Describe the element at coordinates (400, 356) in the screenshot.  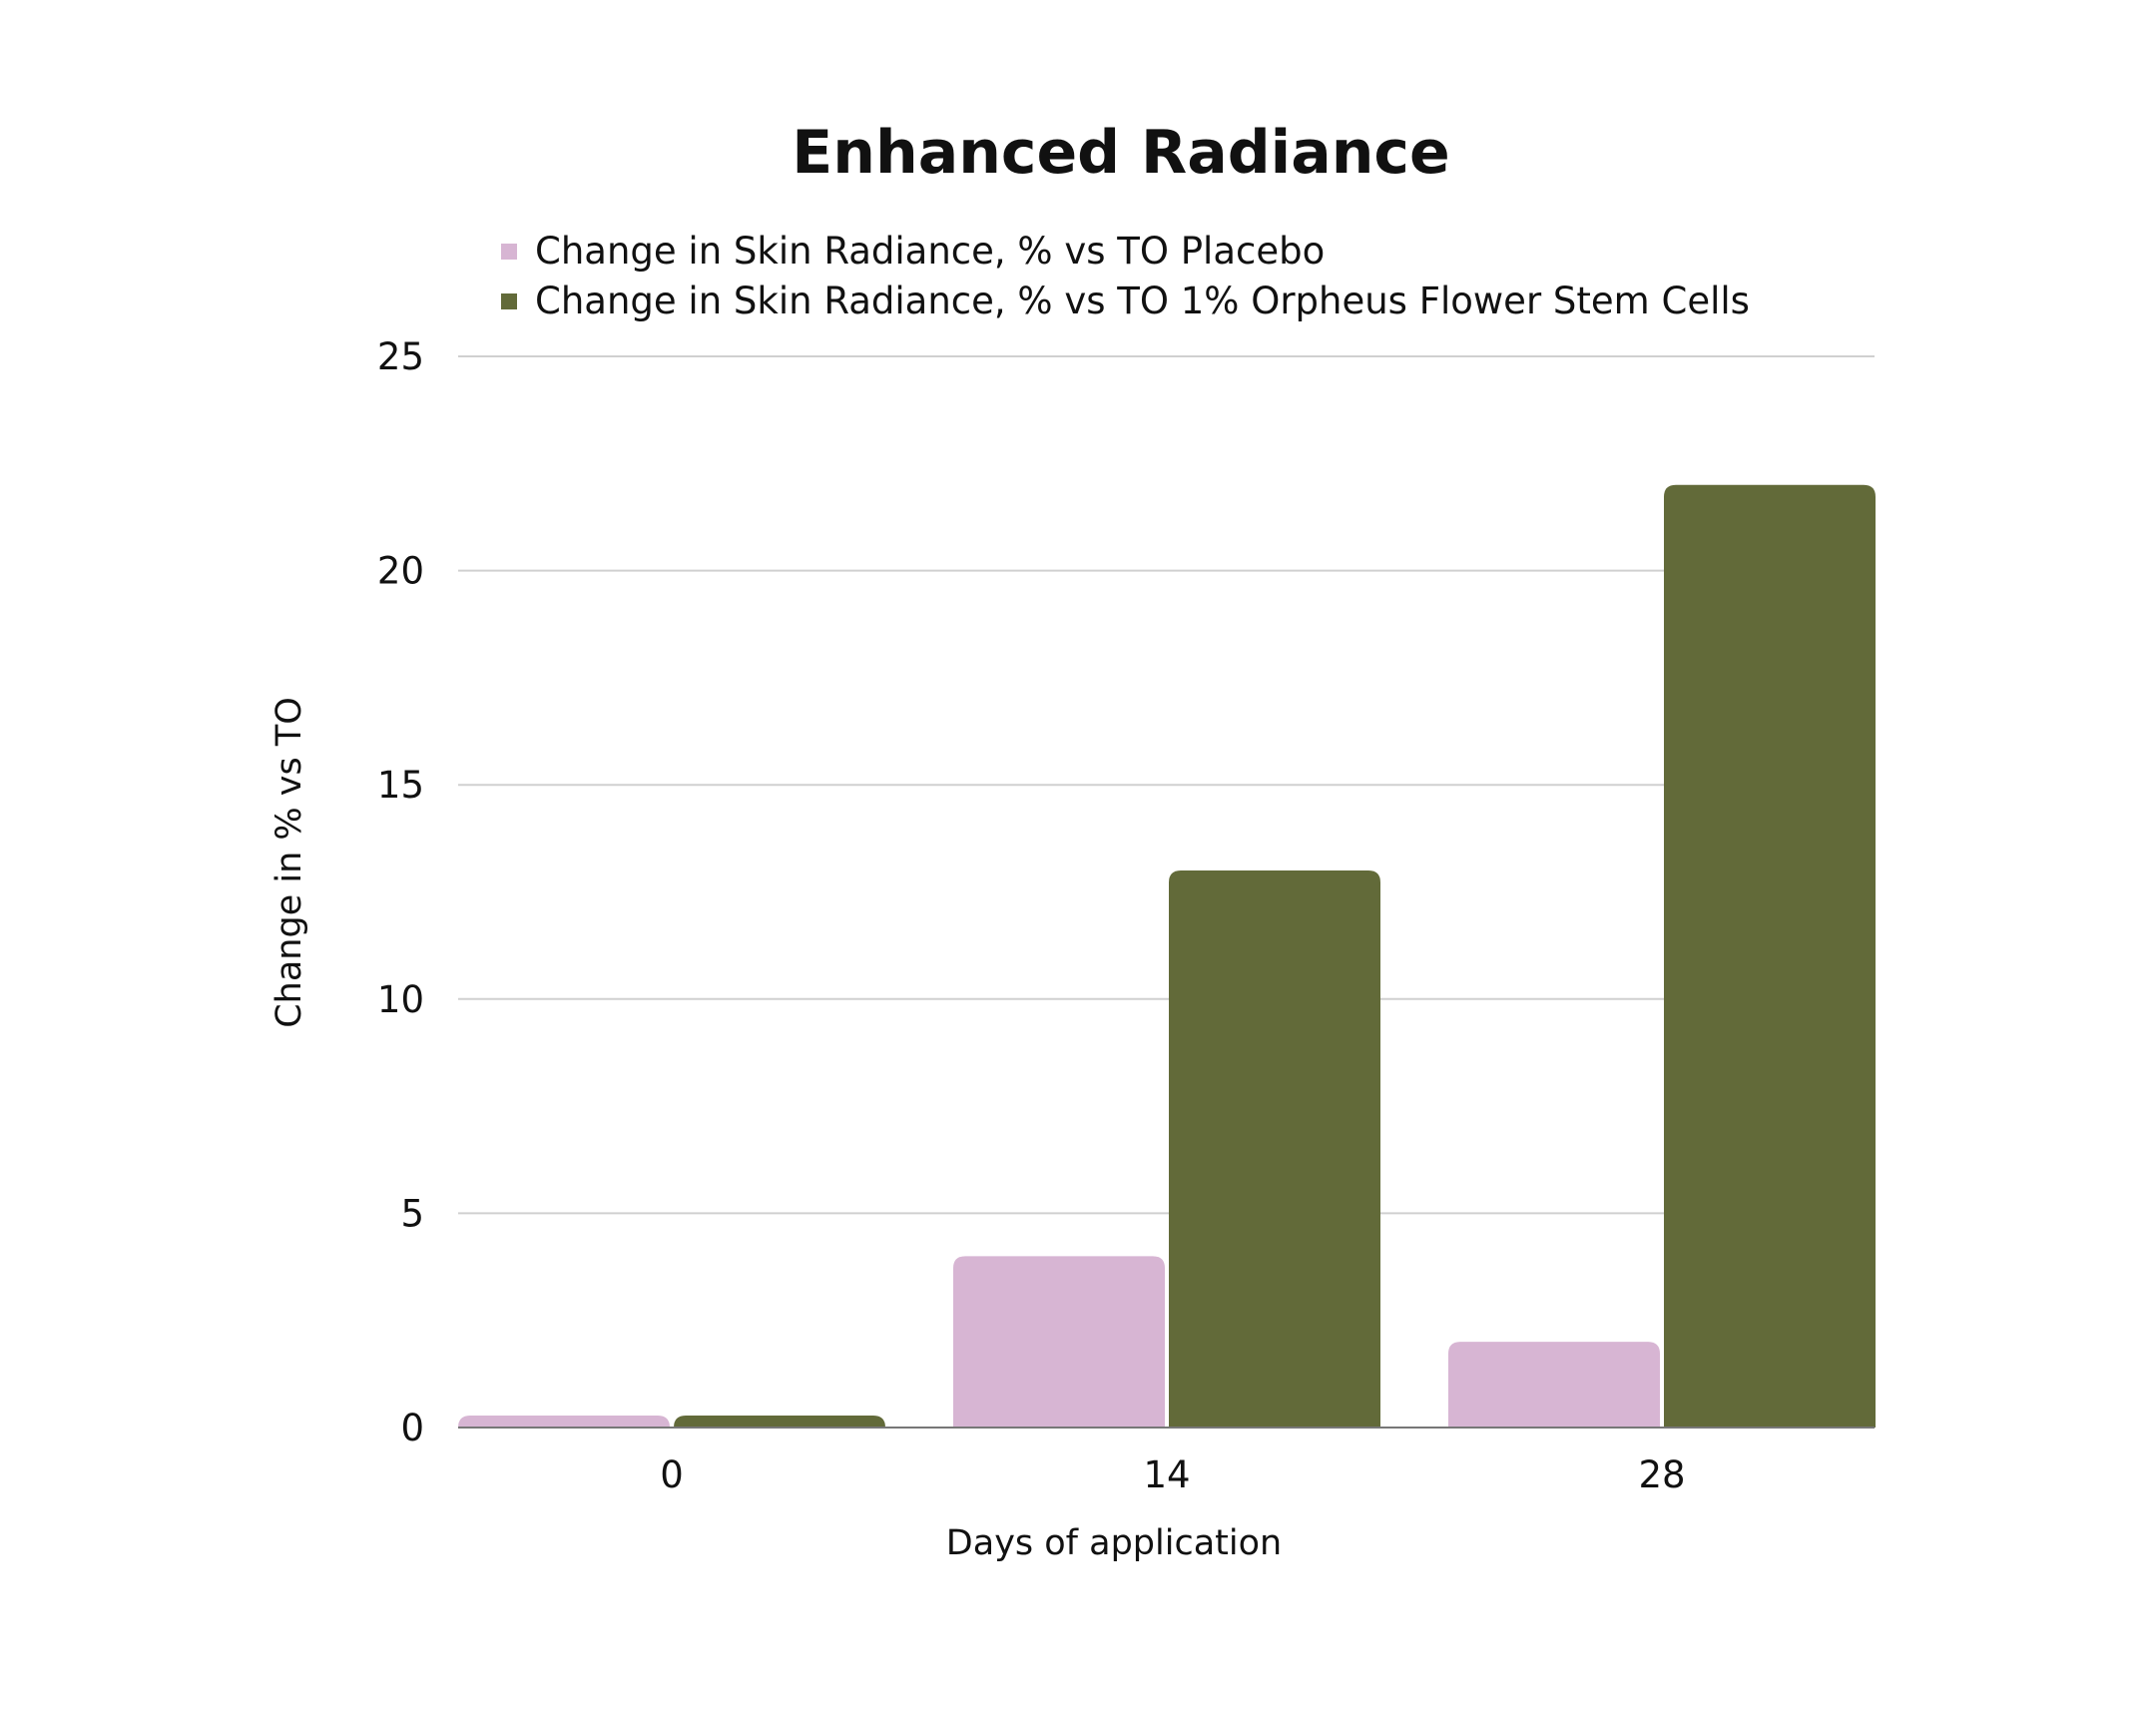
I see `y-tick-label: 25` at that location.